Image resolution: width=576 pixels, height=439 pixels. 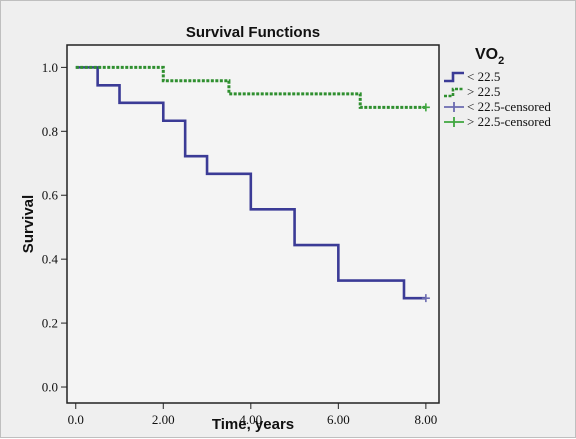 I want to click on x-tick-label: 8.00, so click(x=425, y=419).